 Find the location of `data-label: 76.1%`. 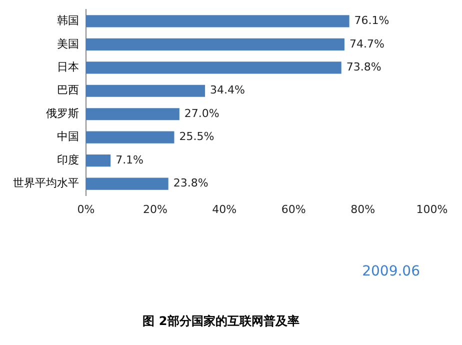

data-label: 76.1% is located at coordinates (372, 21).